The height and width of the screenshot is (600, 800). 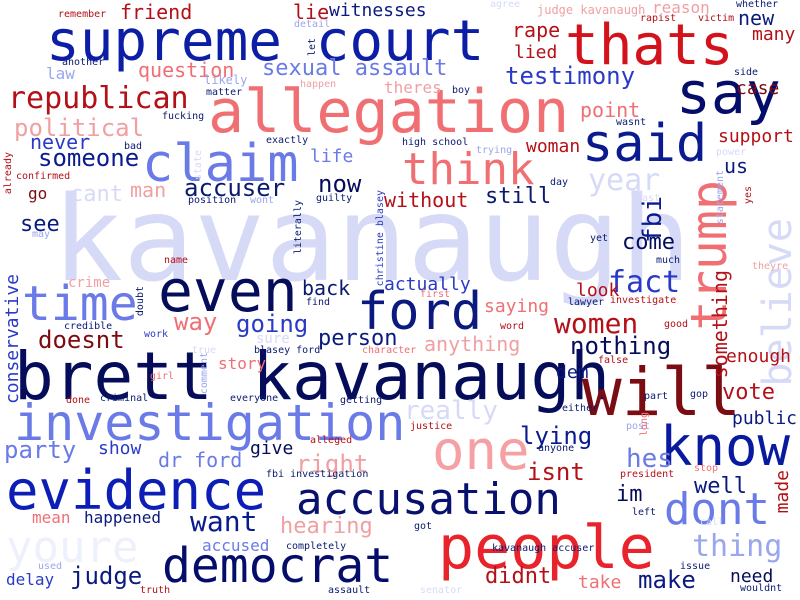 I want to click on word-person: person, so click(x=358, y=338).